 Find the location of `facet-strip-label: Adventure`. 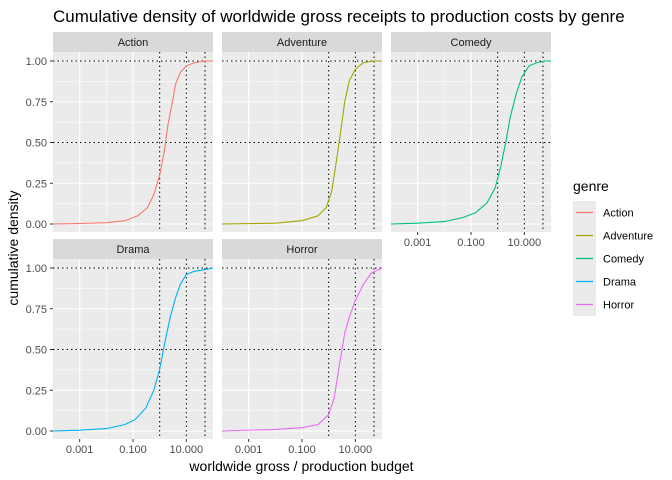

facet-strip-label: Adventure is located at coordinates (302, 43).